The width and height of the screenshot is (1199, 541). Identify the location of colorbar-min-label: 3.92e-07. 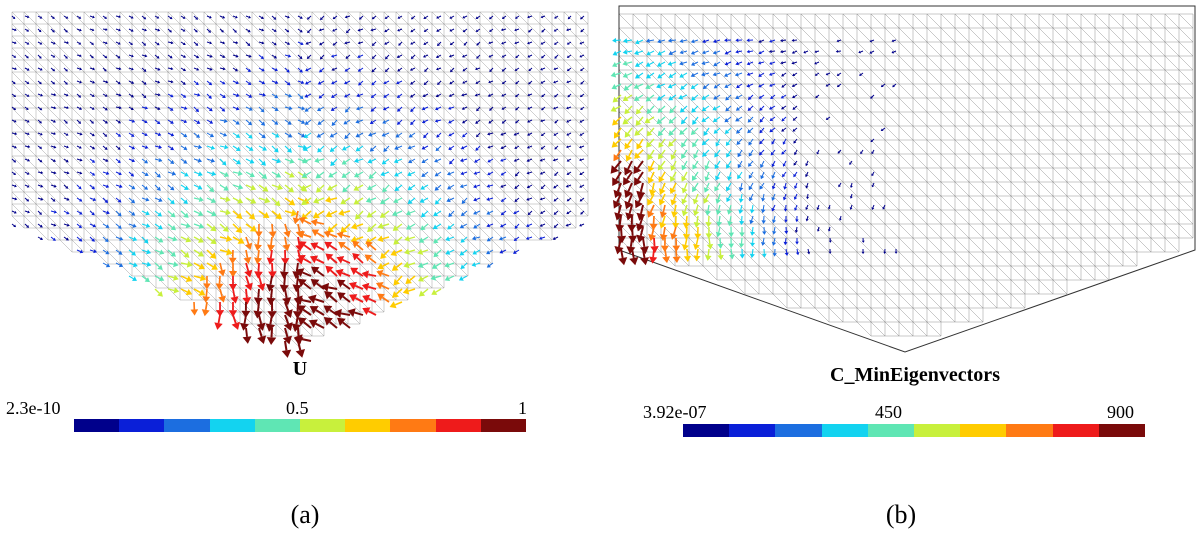
(675, 412).